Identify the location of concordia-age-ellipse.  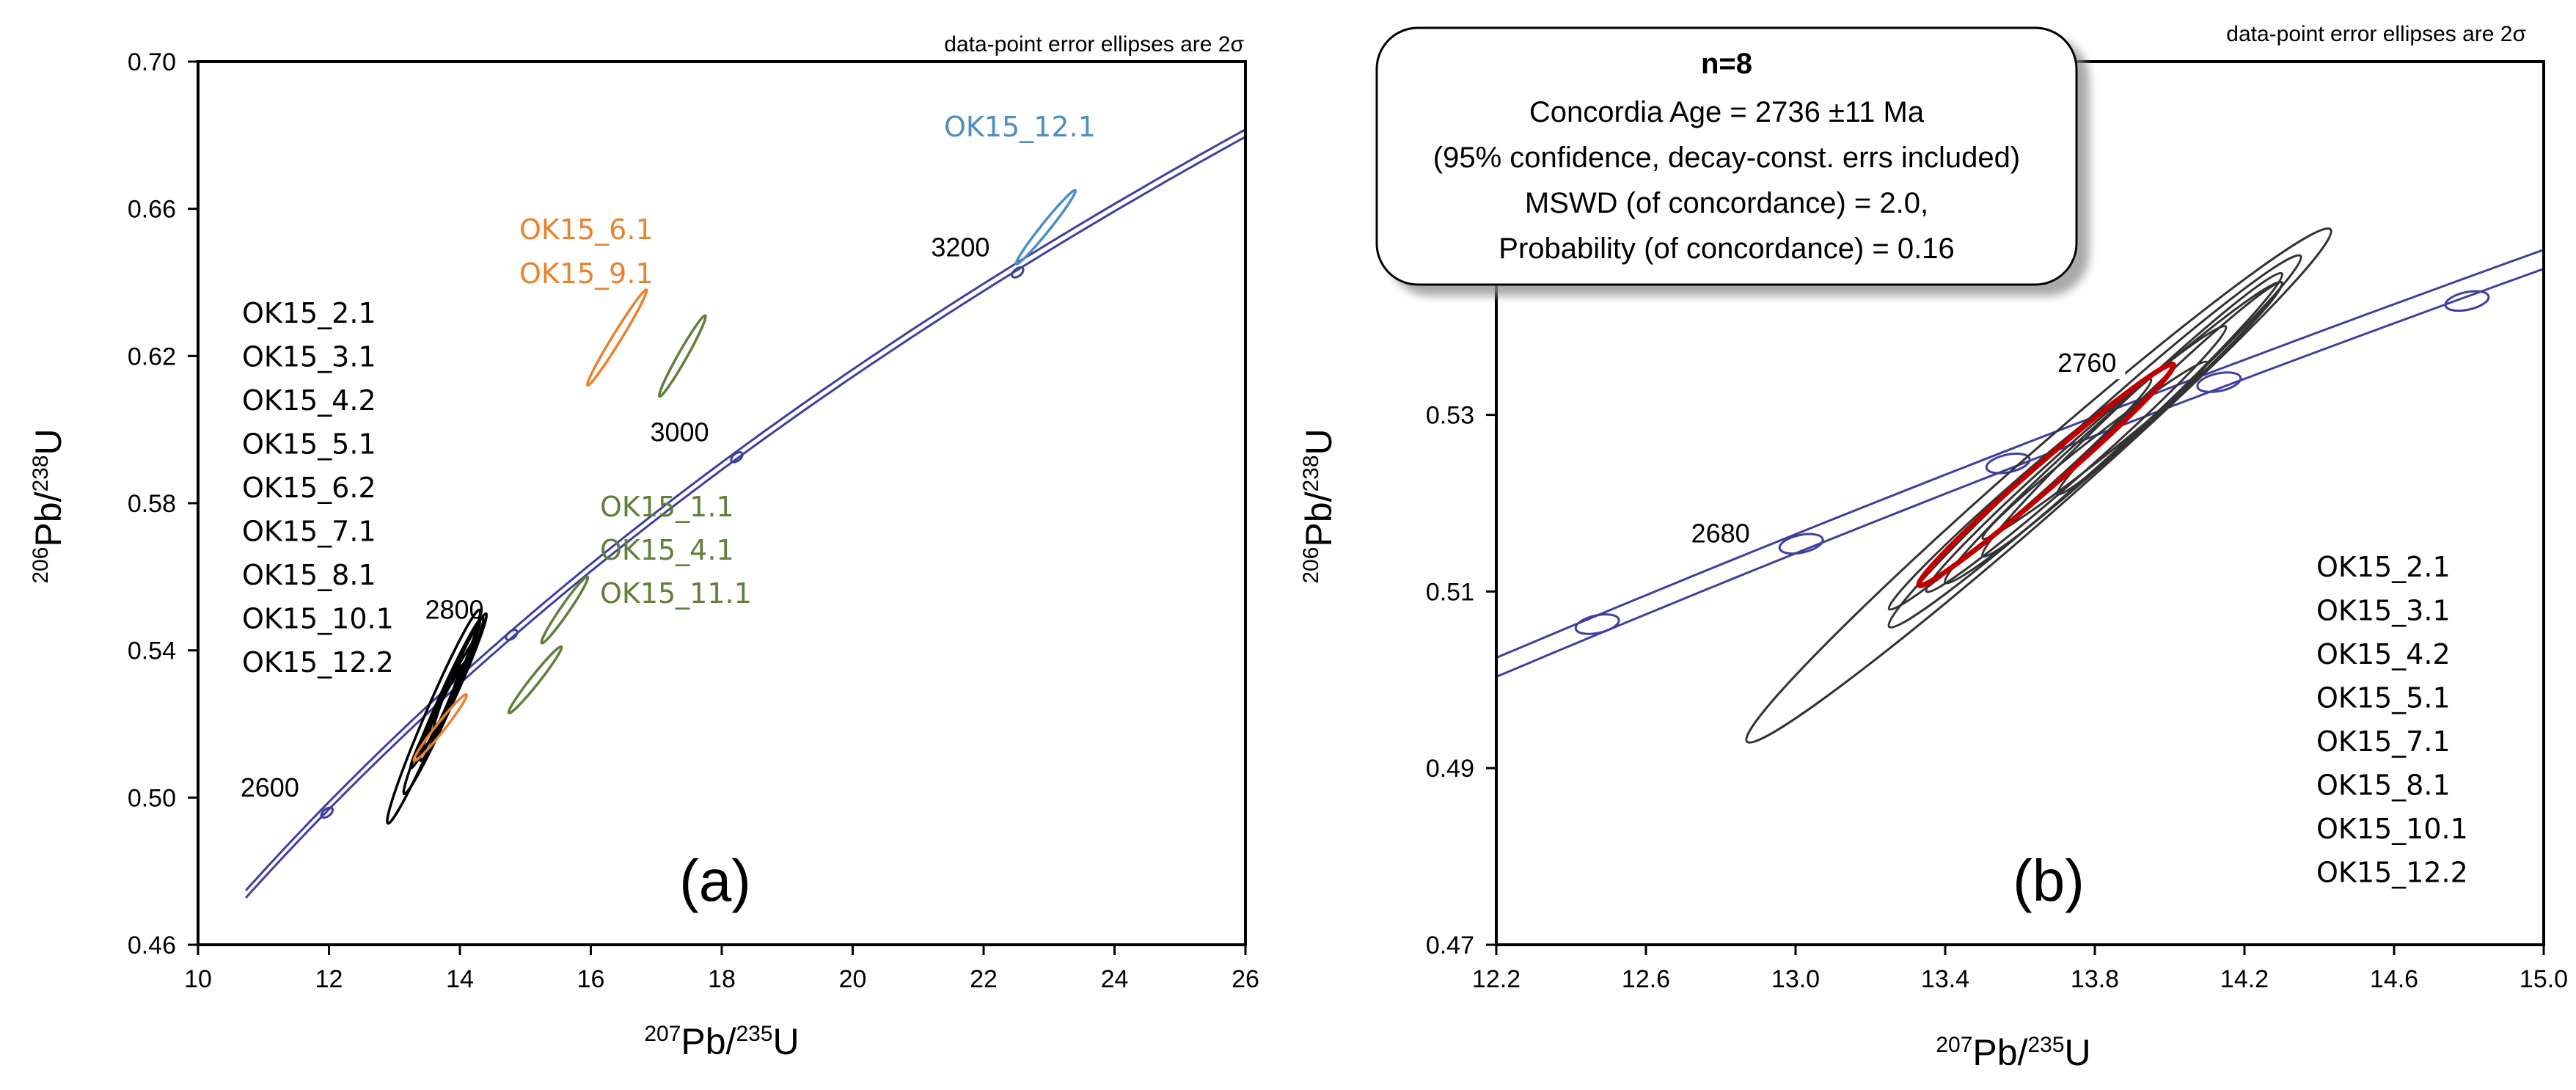
(2046, 475).